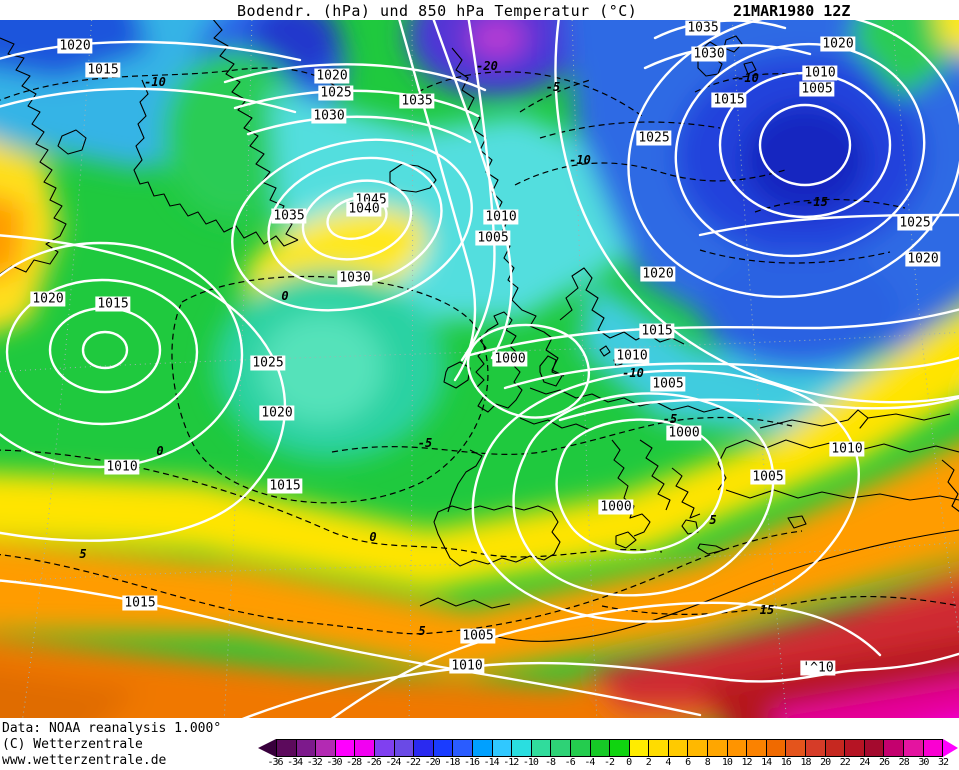  What do you see at coordinates (825, 762) in the screenshot?
I see `colorbar-tick: 20` at bounding box center [825, 762].